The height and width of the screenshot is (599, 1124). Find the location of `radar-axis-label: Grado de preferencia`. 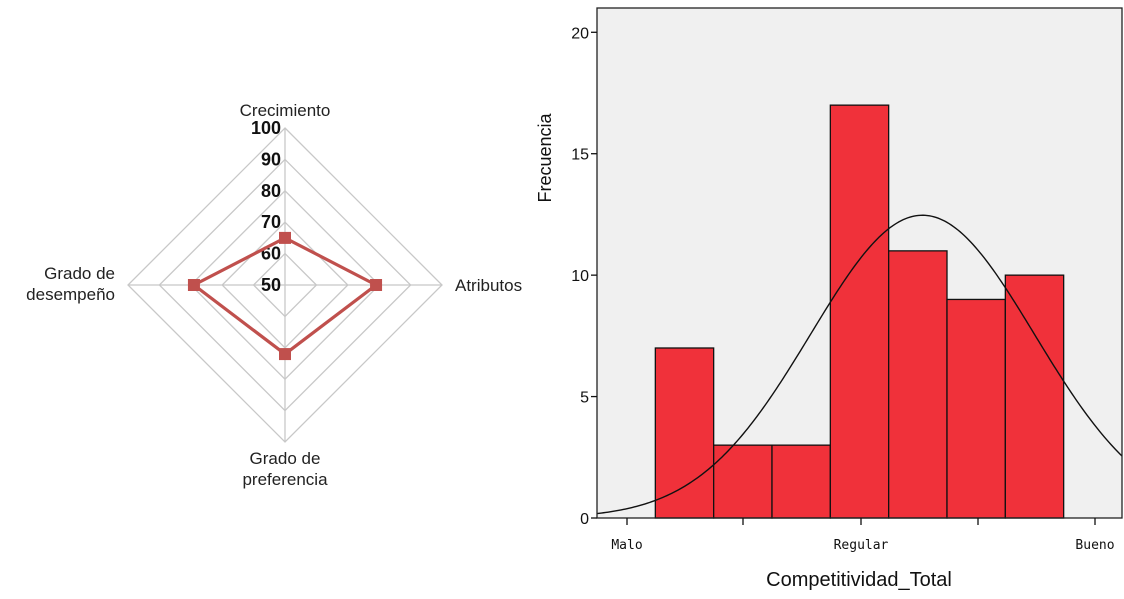

radar-axis-label: Grado de preferencia is located at coordinates (285, 469).